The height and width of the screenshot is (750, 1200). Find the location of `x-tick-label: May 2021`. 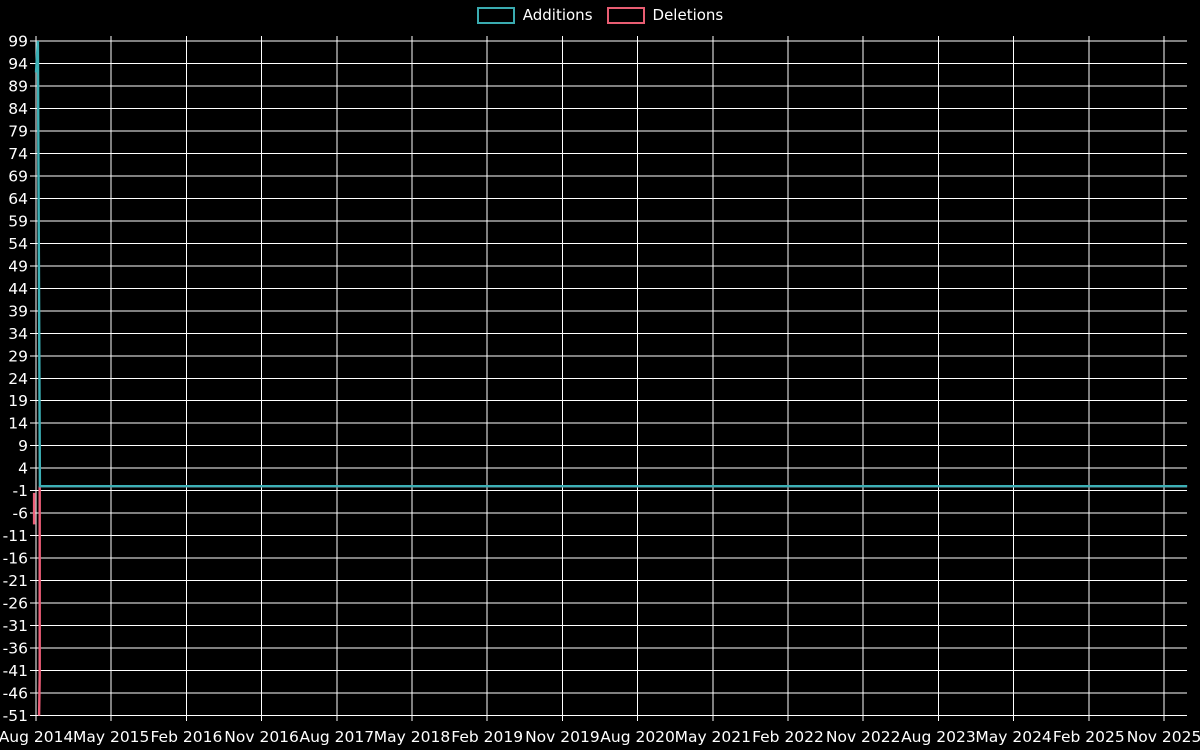

x-tick-label: May 2021 is located at coordinates (713, 737).